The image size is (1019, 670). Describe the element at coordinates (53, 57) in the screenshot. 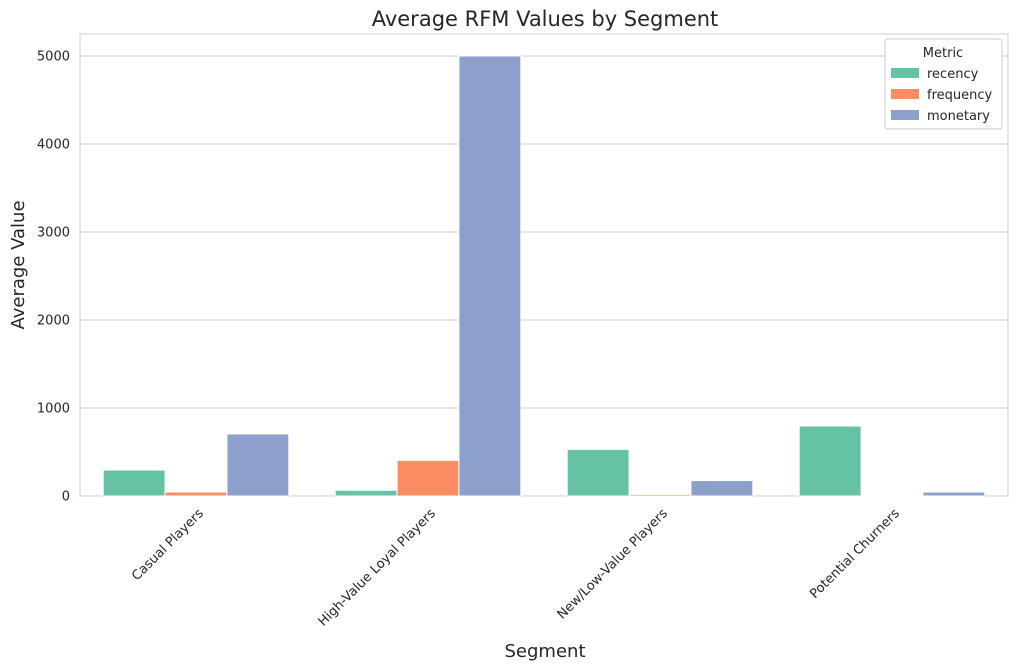

I see `y-tick-label: 5000` at that location.